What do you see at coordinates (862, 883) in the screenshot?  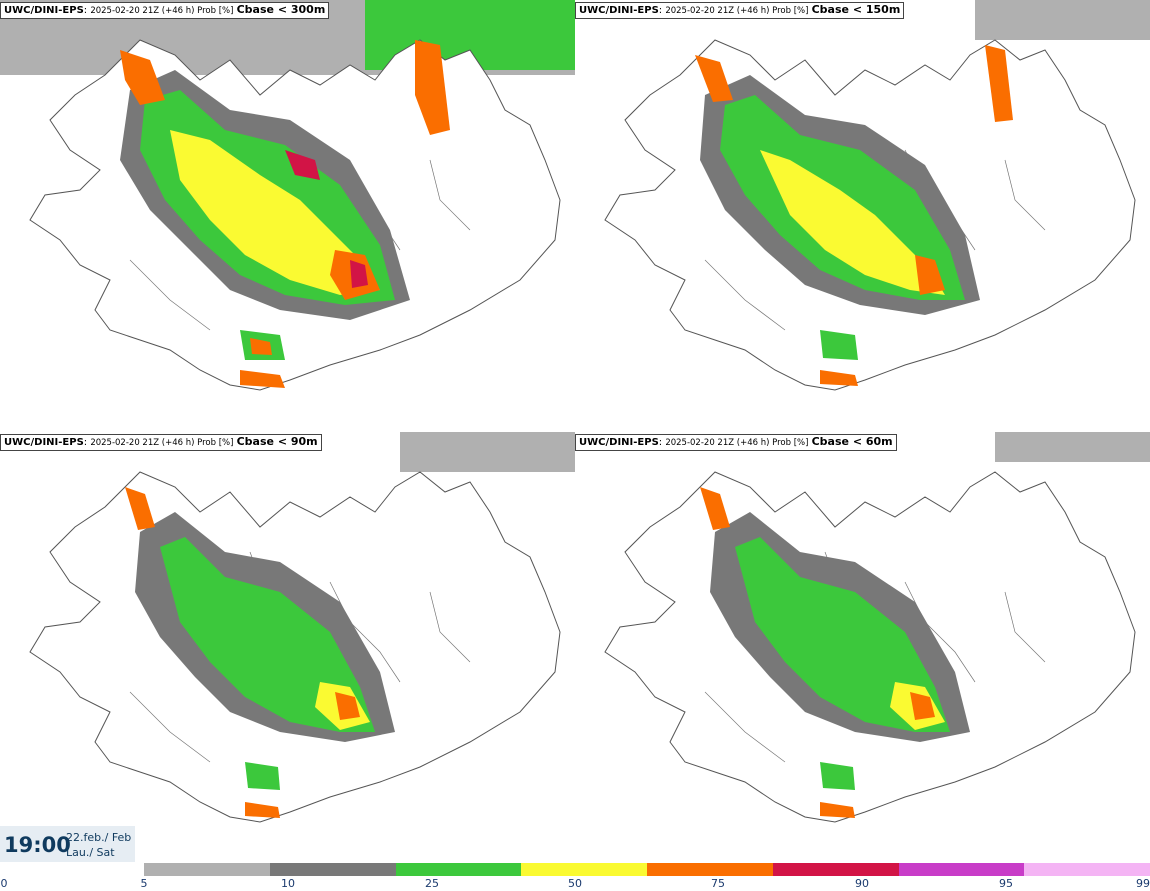 I see `colorbar-tick-label: 90` at bounding box center [862, 883].